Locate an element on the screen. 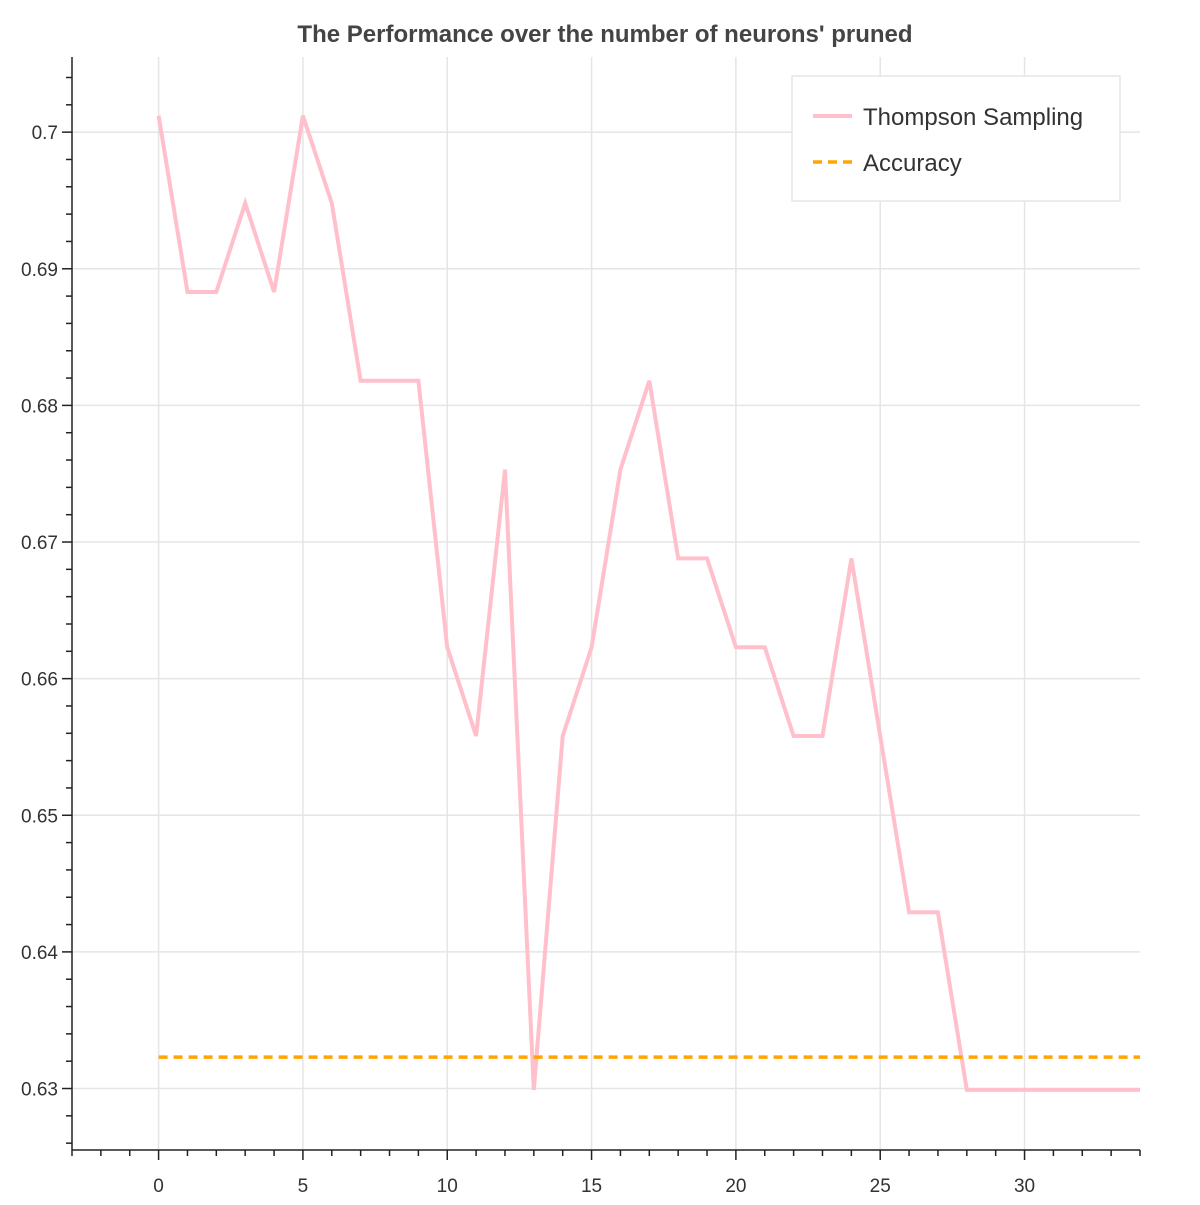  y-tick-label: 0.63 is located at coordinates (39, 1090).